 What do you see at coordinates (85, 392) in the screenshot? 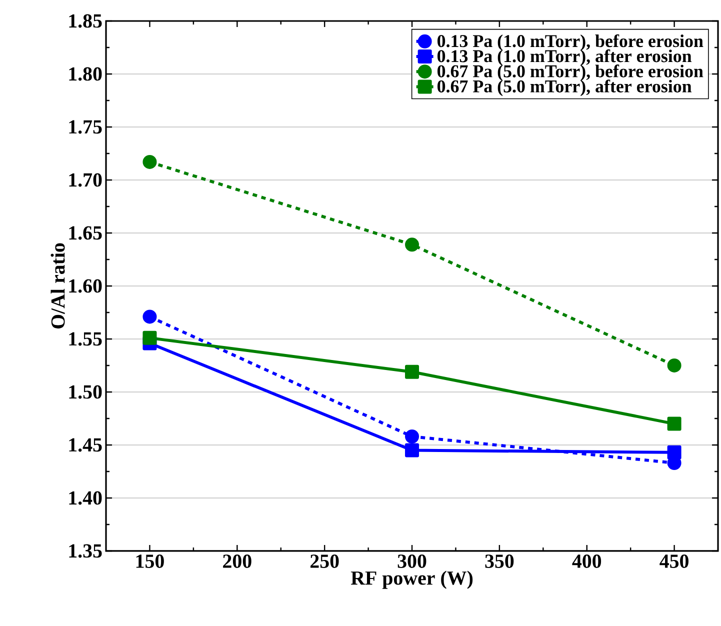
I see `y-tick-label: 1.50` at bounding box center [85, 392].